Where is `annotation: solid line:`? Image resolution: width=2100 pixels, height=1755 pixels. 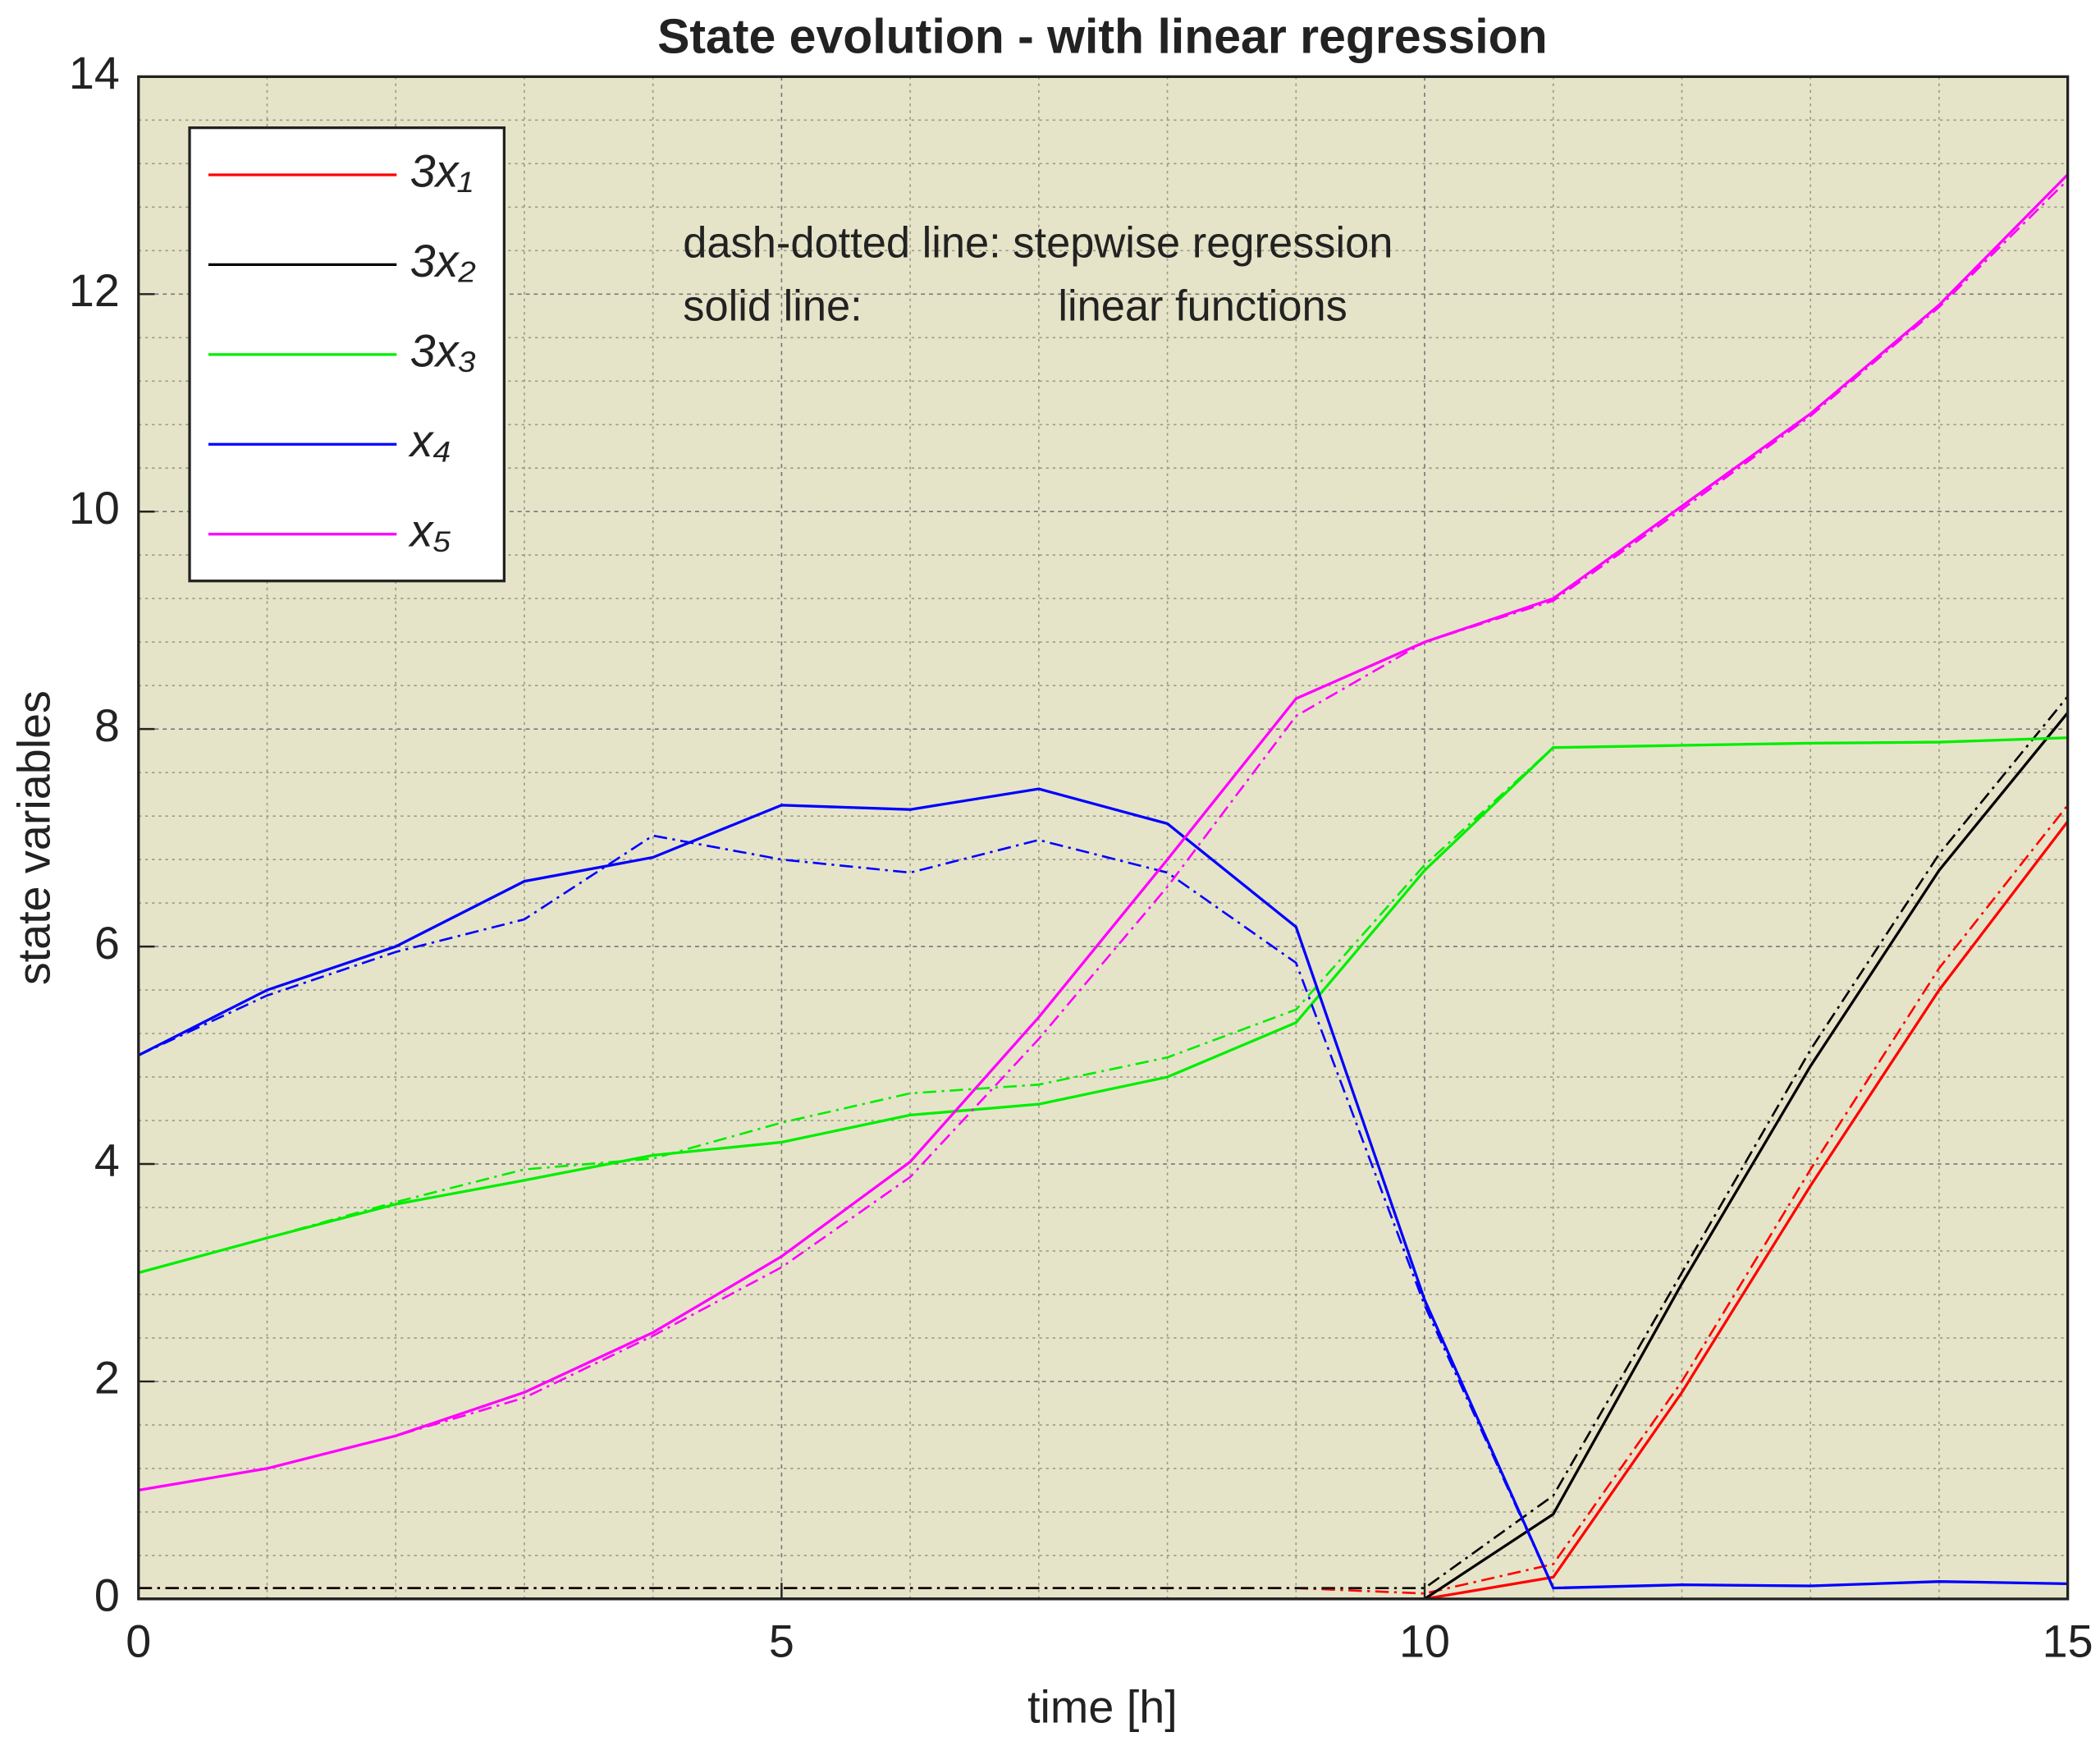 annotation: solid line: is located at coordinates (772, 307).